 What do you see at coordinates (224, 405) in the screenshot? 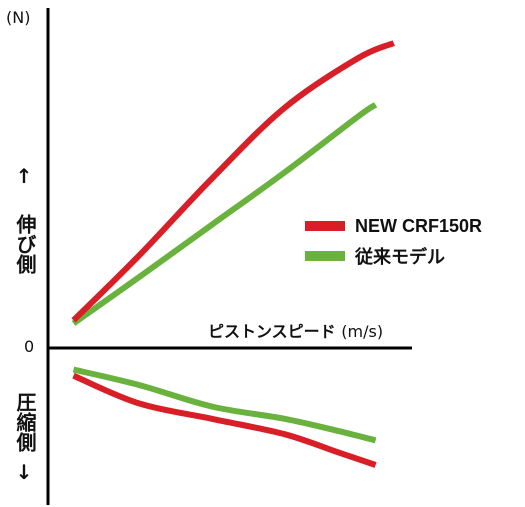
I see `series-old-compression-line` at bounding box center [224, 405].